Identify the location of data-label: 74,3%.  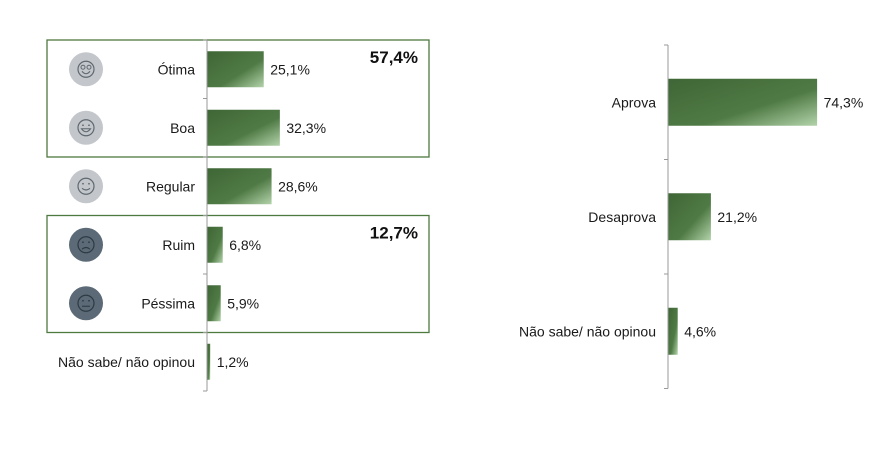
(844, 102).